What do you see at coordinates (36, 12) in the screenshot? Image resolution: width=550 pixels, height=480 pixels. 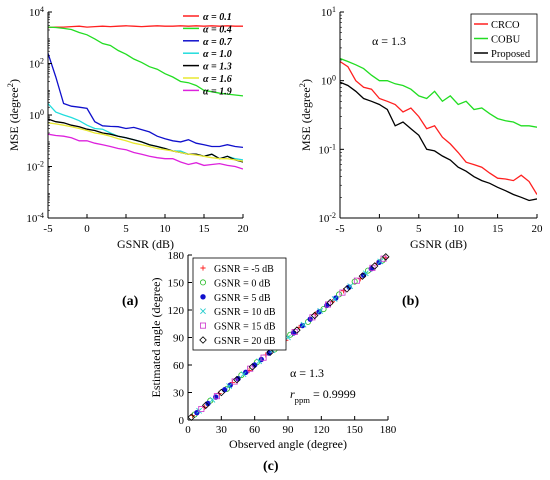 I see `y-tick-label: 104` at bounding box center [36, 12].